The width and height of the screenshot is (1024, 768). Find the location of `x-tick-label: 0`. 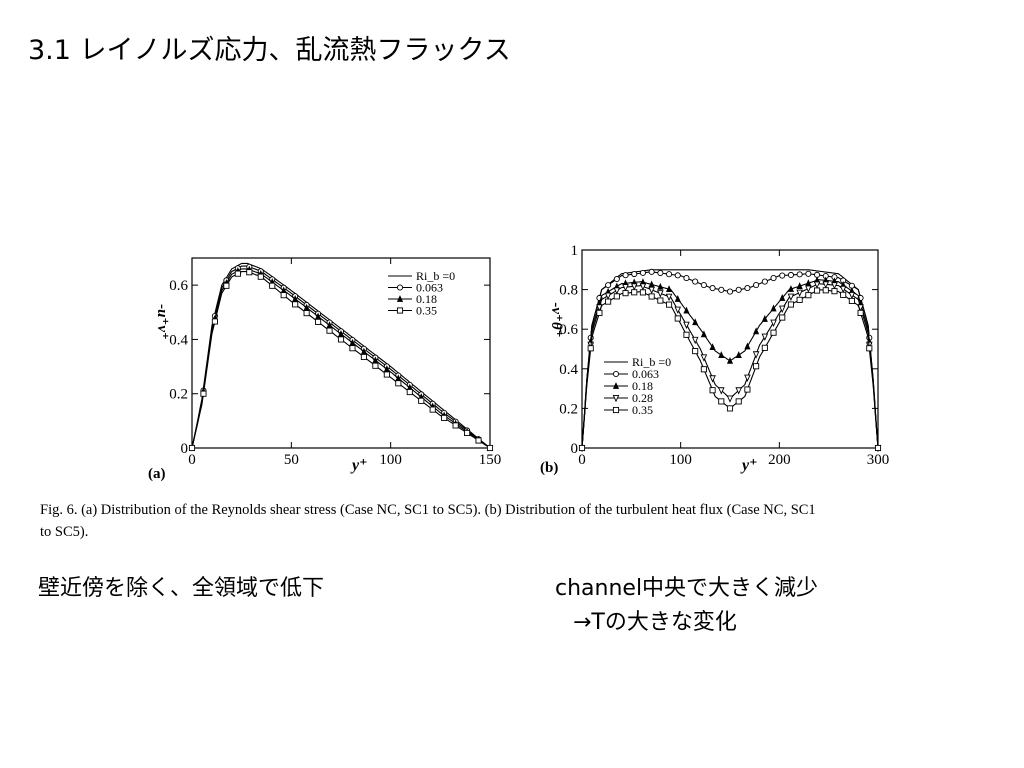

x-tick-label: 0 is located at coordinates (582, 460).